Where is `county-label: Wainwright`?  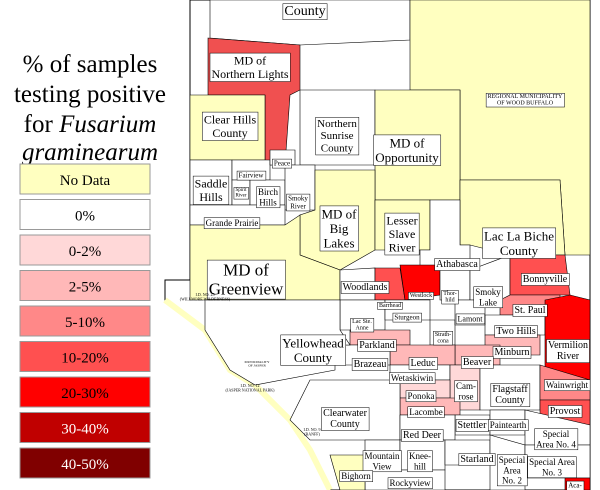 county-label: Wainwright is located at coordinates (567, 385).